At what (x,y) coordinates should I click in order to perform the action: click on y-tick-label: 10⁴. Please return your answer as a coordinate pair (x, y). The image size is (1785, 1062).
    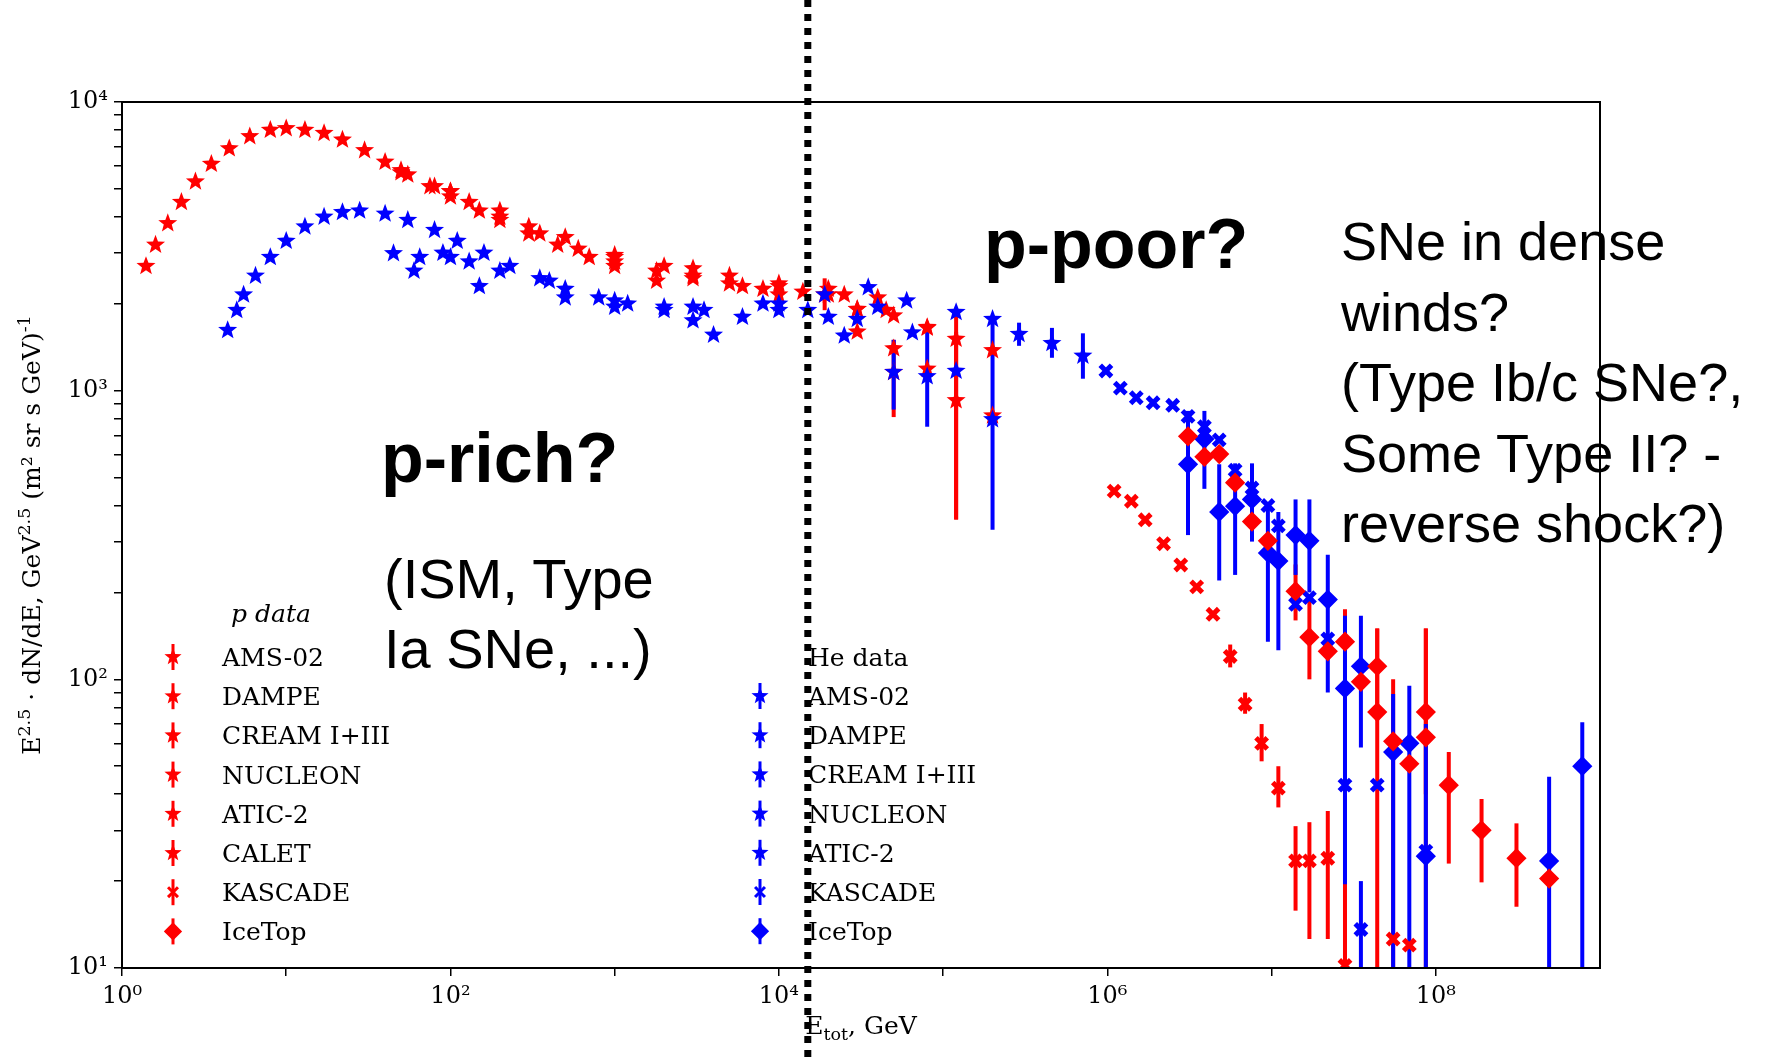
    Looking at the image, I should click on (87, 100).